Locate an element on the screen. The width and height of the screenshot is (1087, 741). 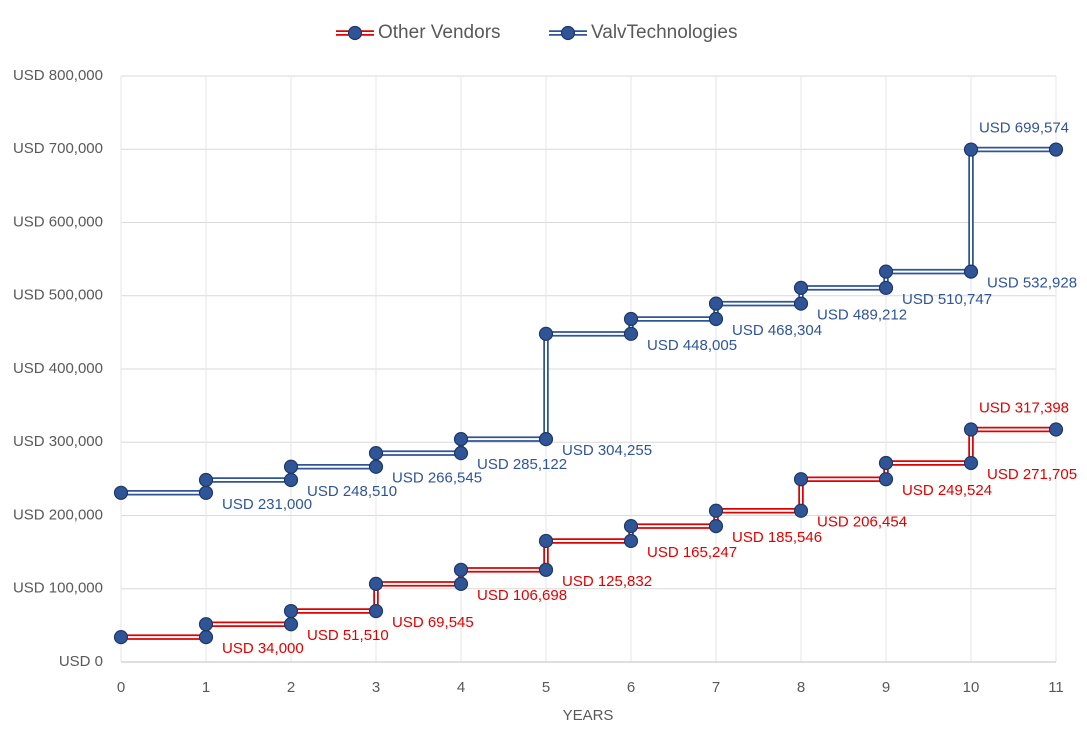
data-label: USD 249,524 is located at coordinates (947, 490).